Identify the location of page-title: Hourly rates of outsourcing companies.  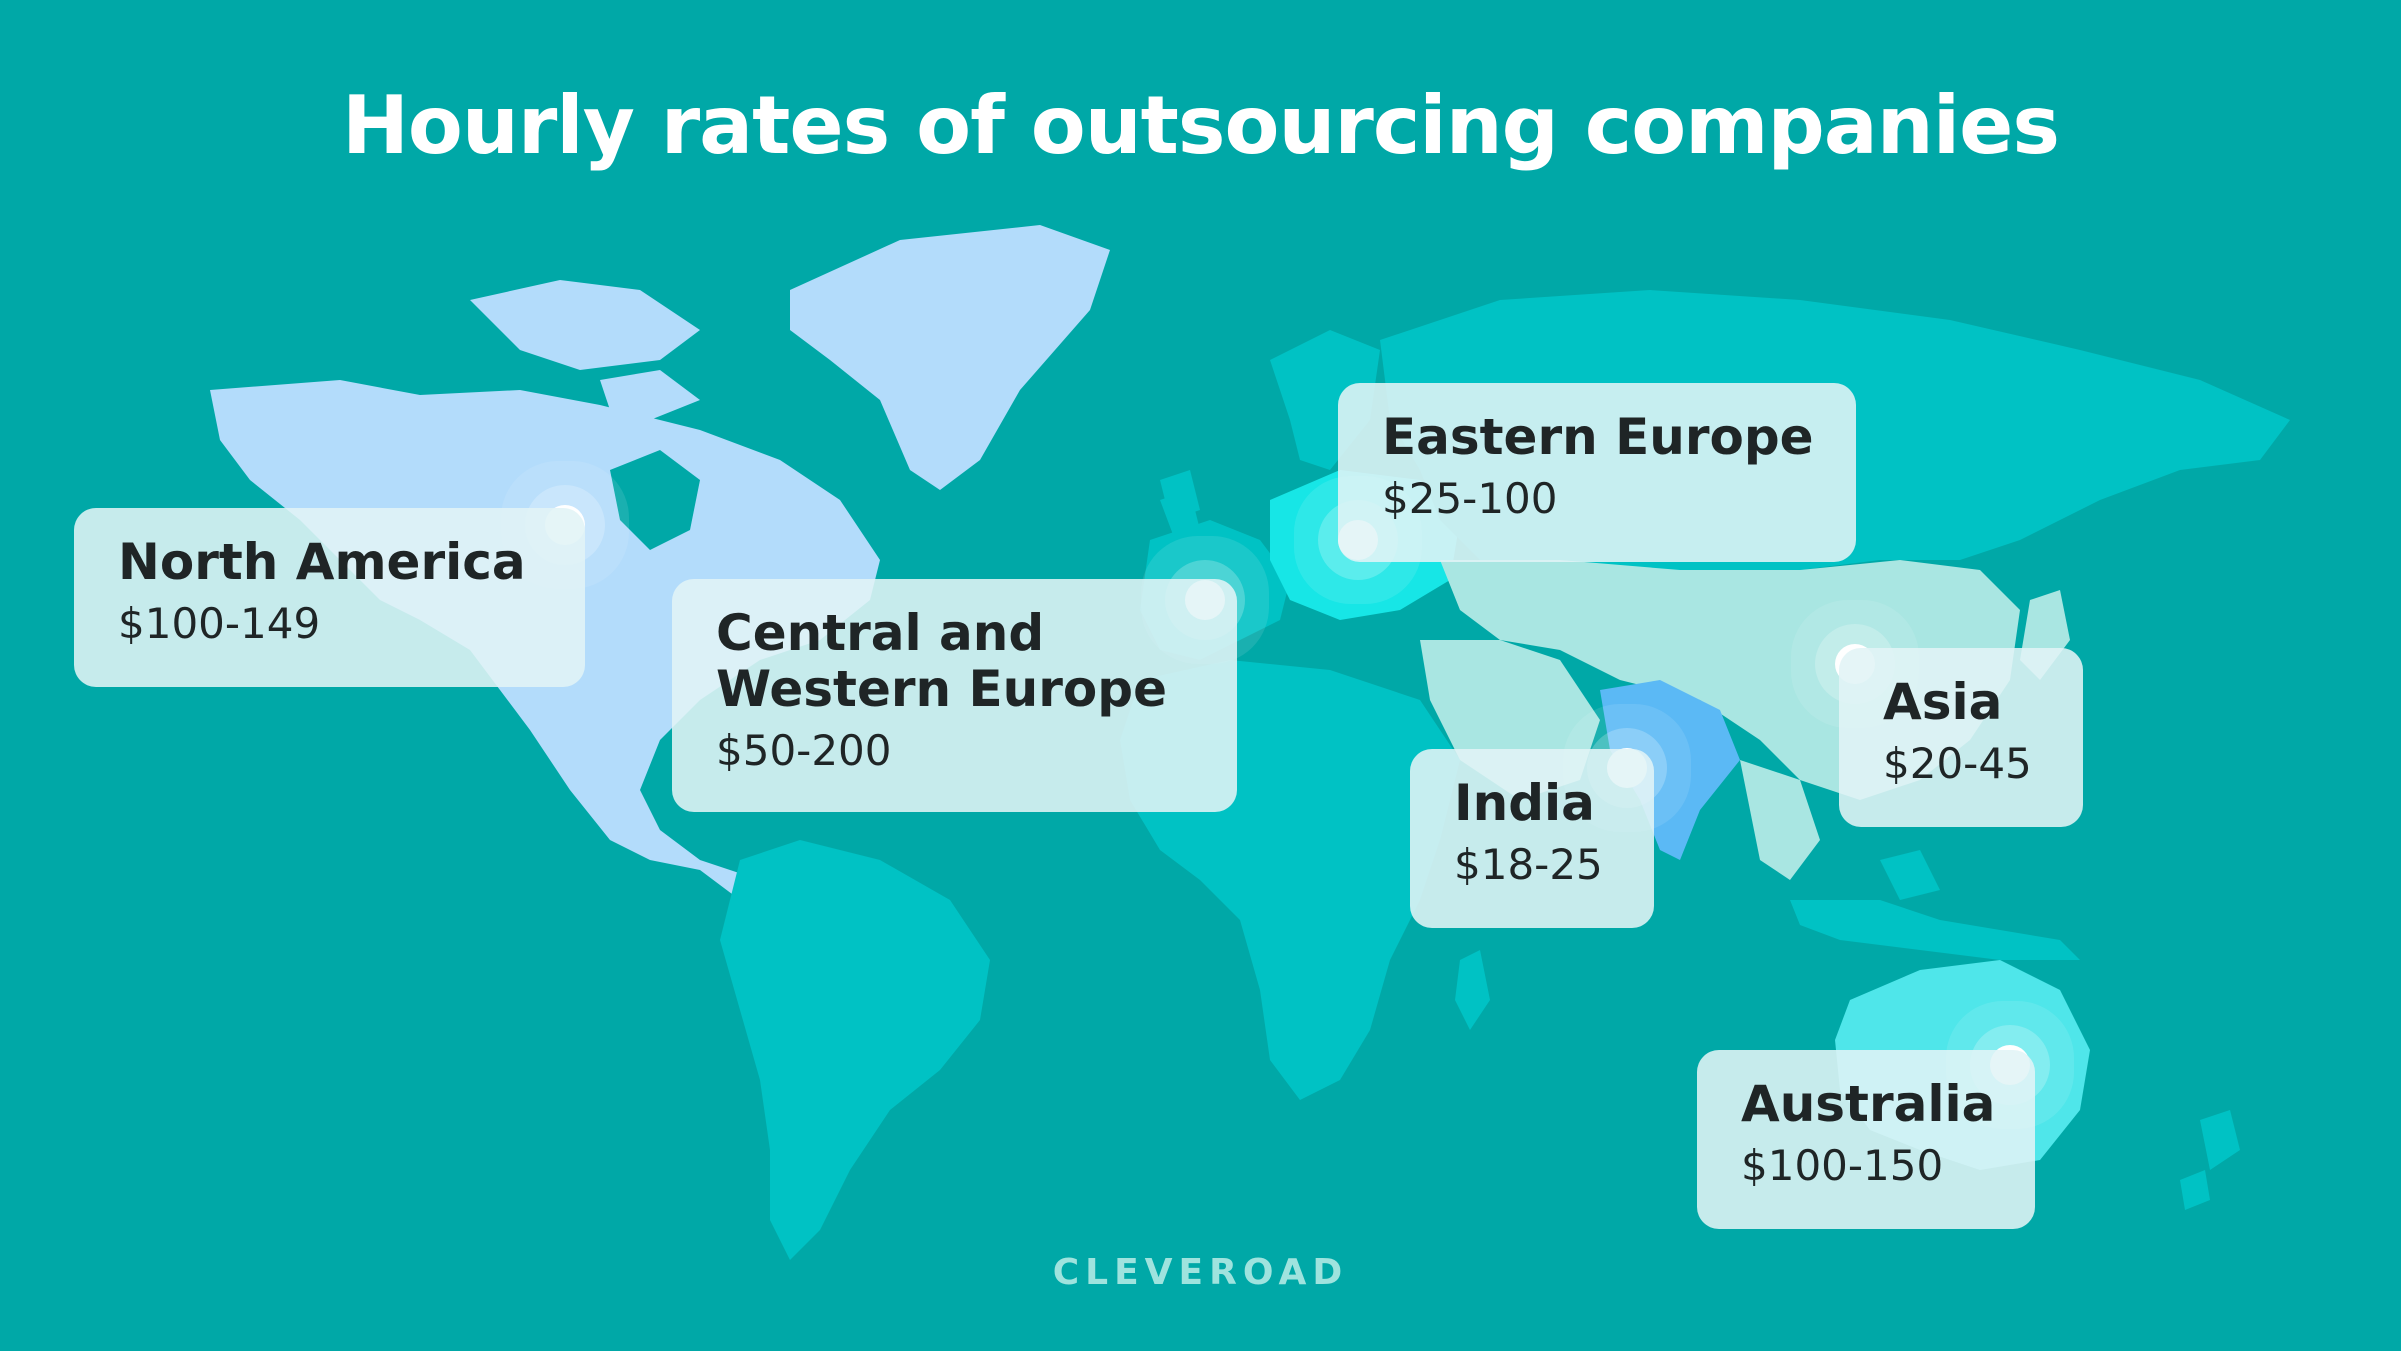
(1200, 125).